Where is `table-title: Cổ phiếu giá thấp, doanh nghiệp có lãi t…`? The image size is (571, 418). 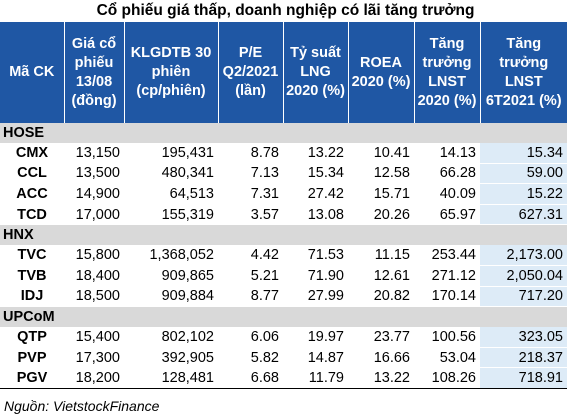 table-title: Cổ phiếu giá thấp, doanh nghiệp có lãi t… is located at coordinates (285, 10).